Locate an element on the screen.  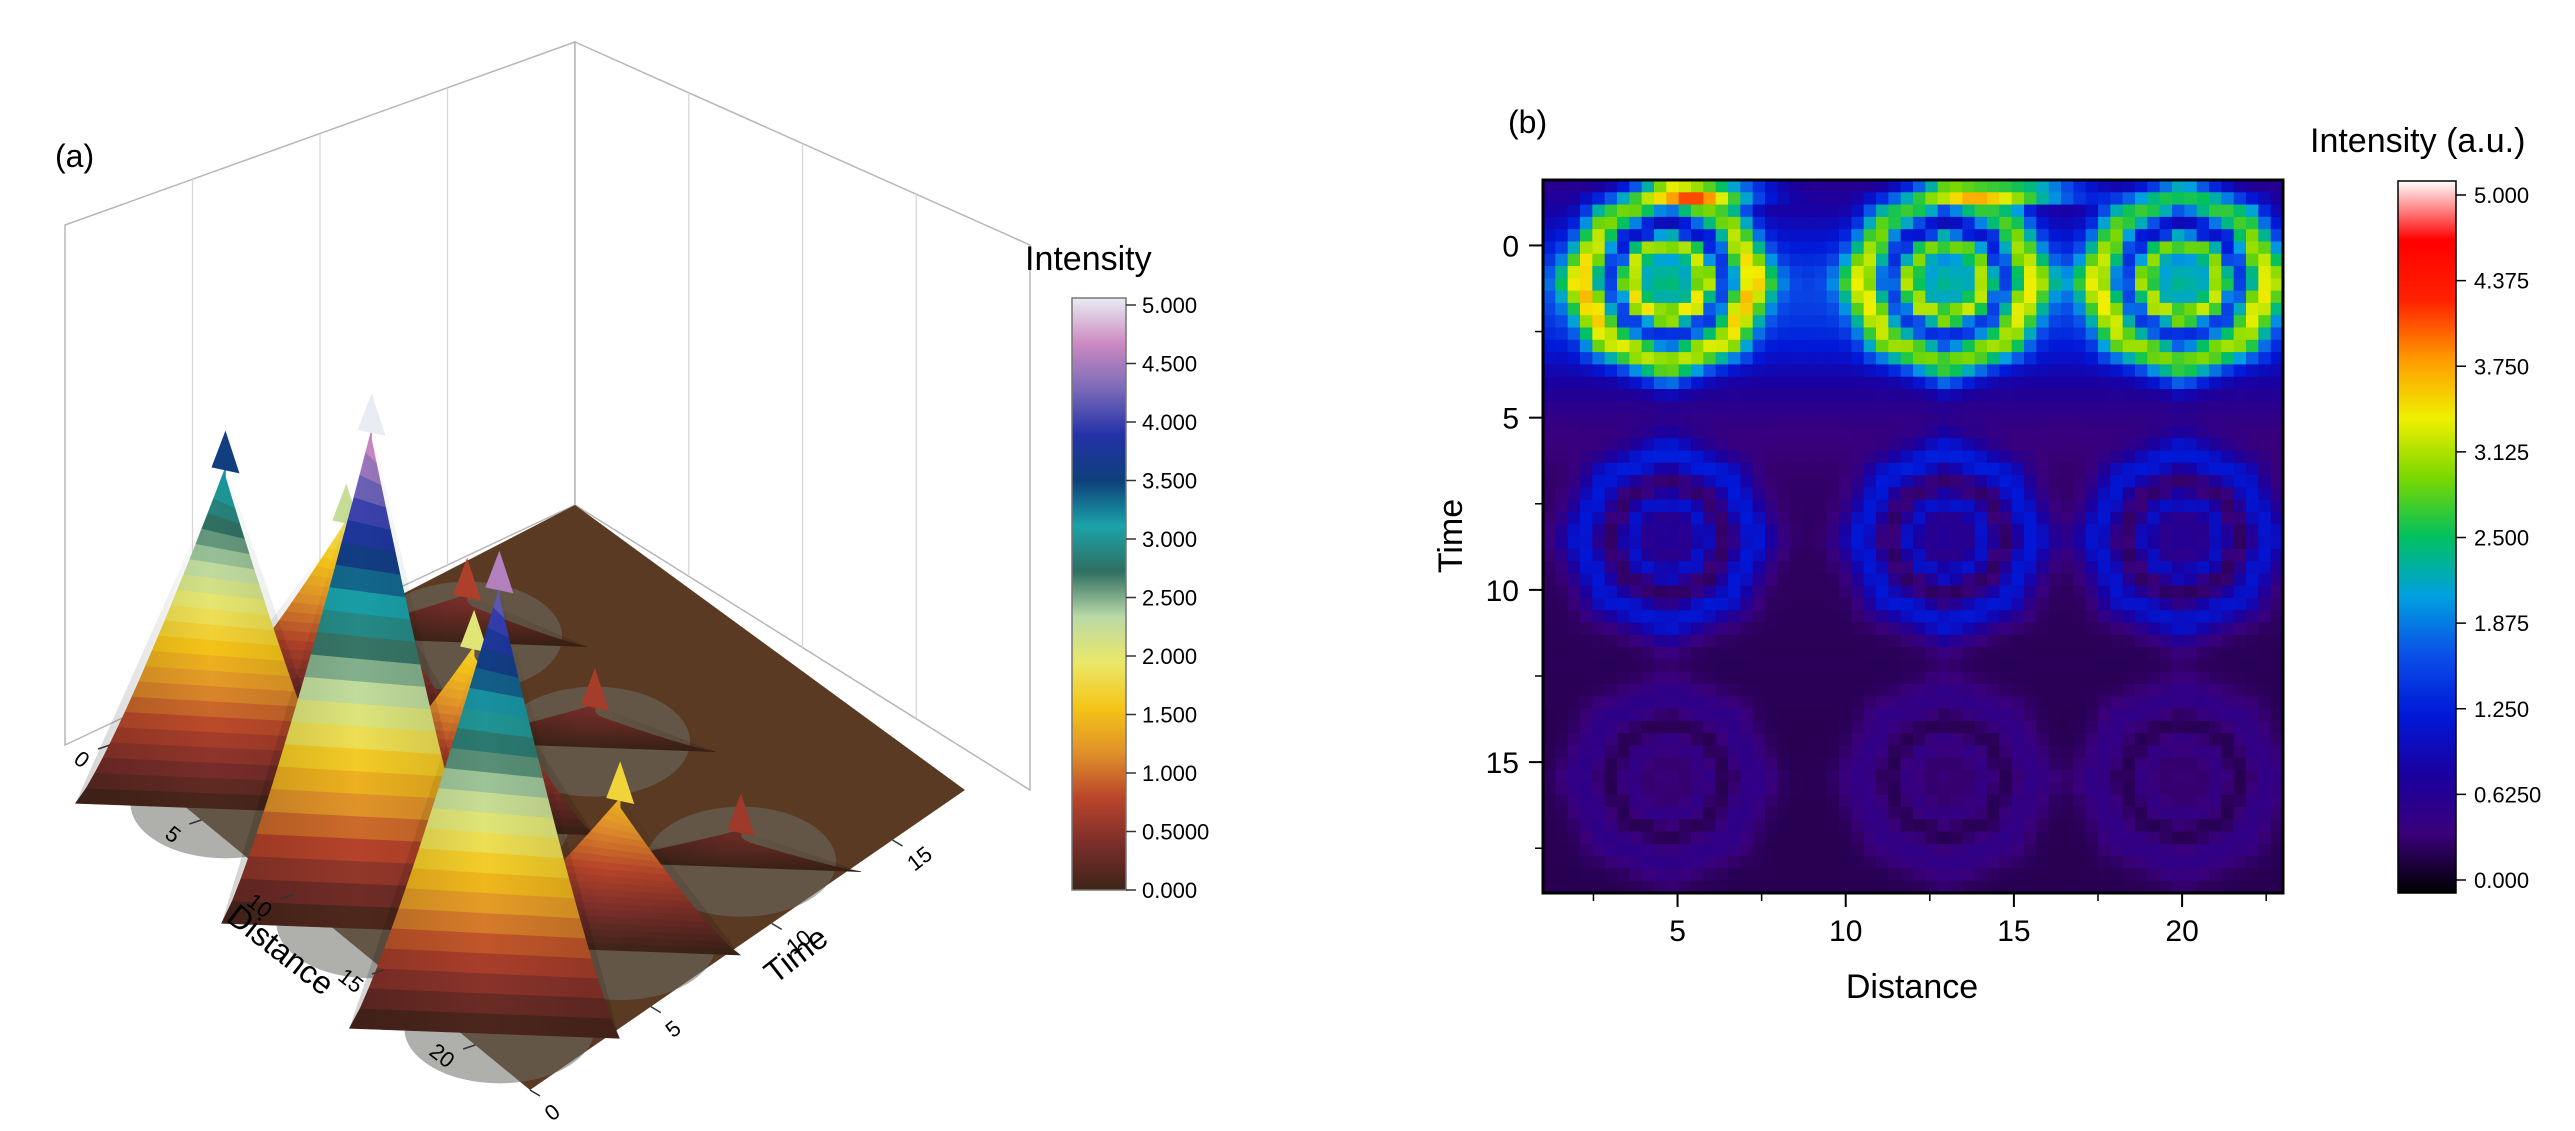
surface-spike is located at coordinates (371, 414).